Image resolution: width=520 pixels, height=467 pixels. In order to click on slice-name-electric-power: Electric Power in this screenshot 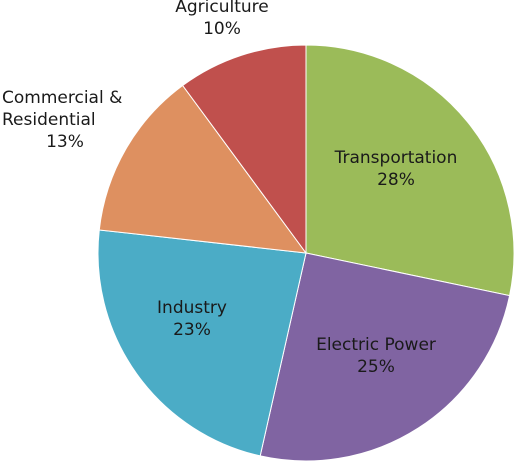, I will do `click(376, 345)`.